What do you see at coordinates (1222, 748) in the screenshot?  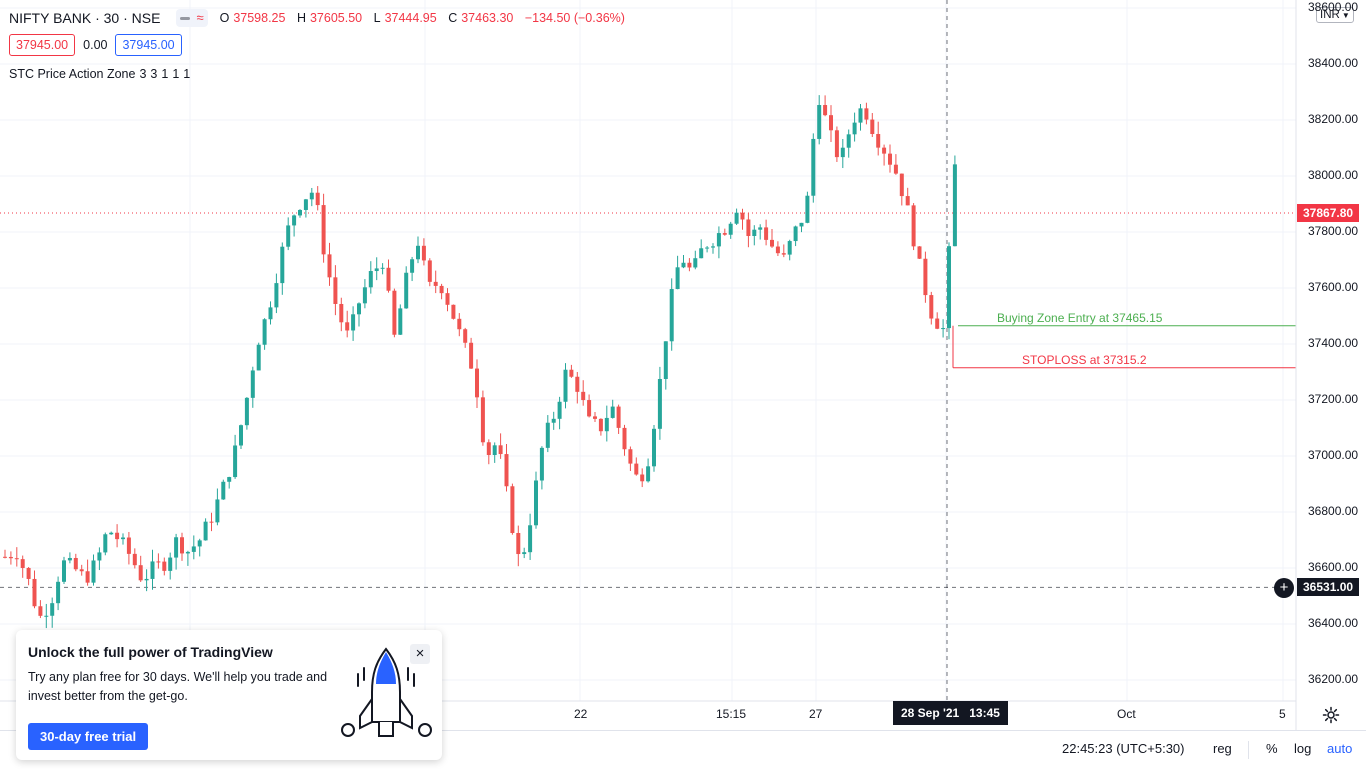 I see `session-reg: reg` at bounding box center [1222, 748].